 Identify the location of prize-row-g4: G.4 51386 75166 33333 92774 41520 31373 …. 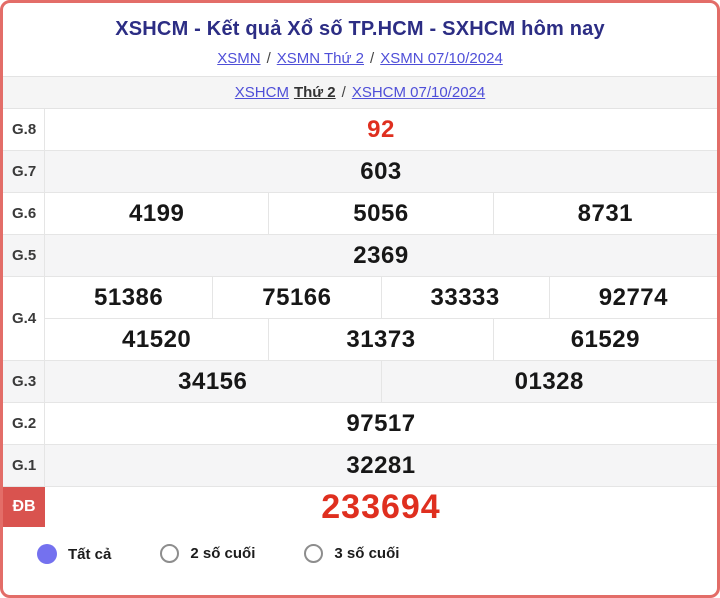
(360, 319).